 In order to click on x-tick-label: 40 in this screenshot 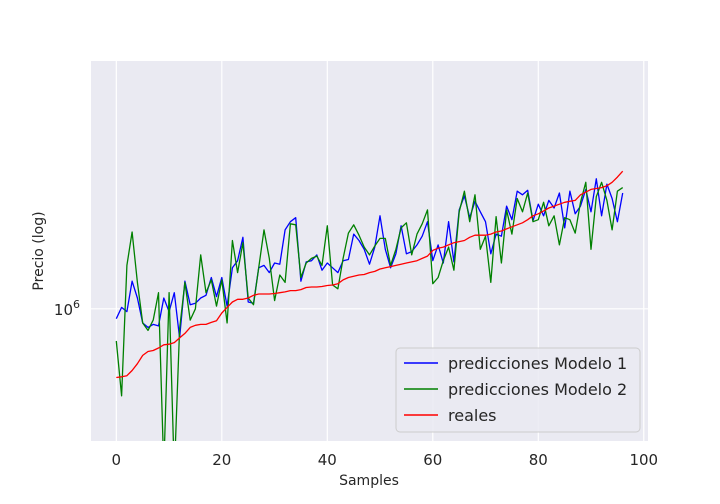, I will do `click(327, 460)`.